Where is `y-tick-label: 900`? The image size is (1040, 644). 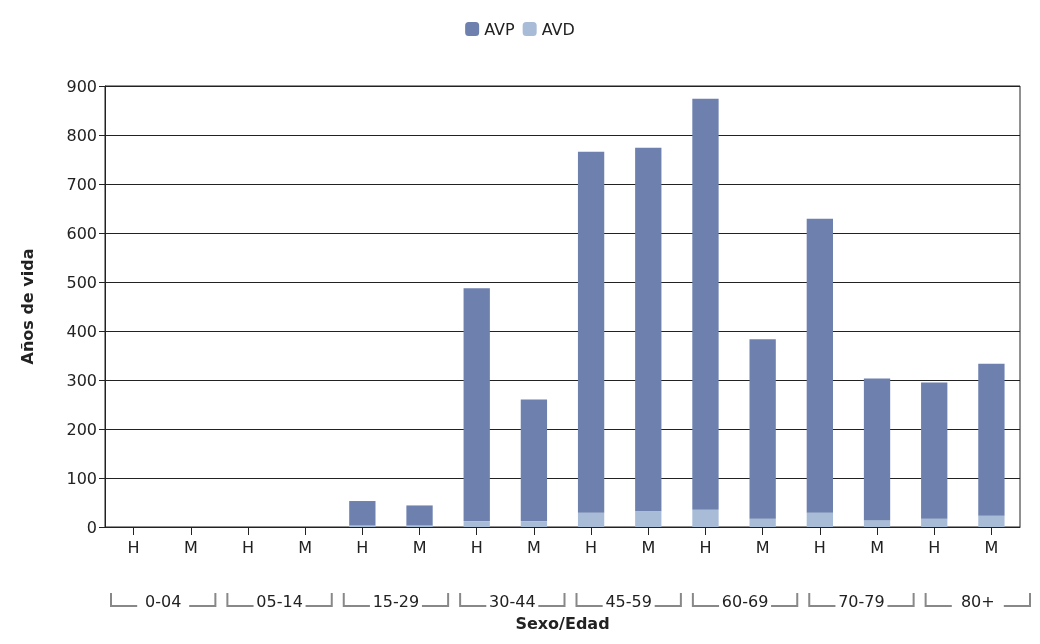
y-tick-label: 900 is located at coordinates (81, 86).